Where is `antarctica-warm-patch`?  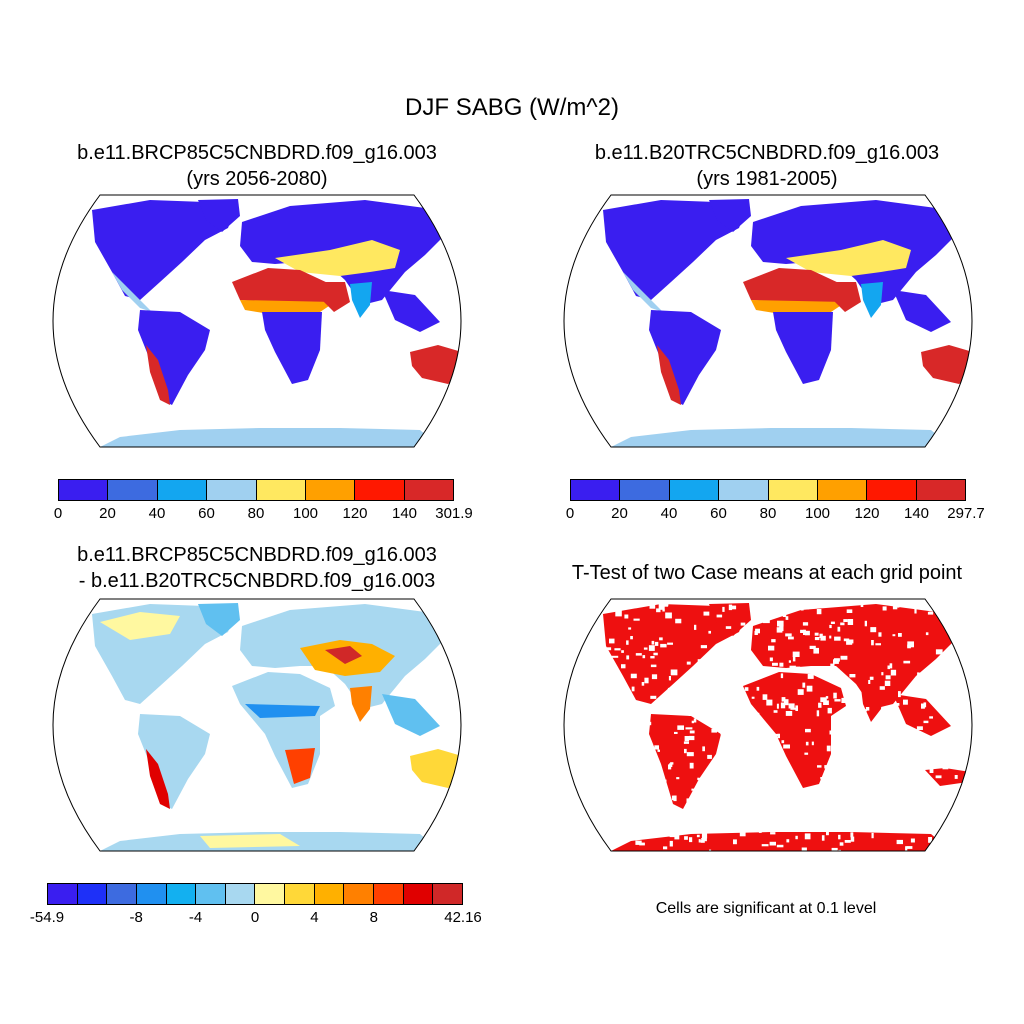
antarctica-warm-patch is located at coordinates (250, 841).